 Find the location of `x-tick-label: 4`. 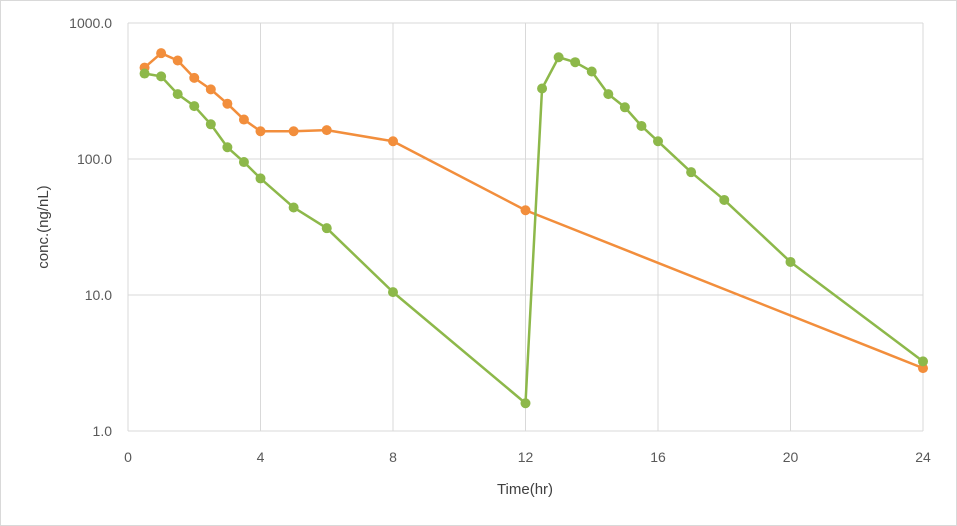

x-tick-label: 4 is located at coordinates (261, 457).